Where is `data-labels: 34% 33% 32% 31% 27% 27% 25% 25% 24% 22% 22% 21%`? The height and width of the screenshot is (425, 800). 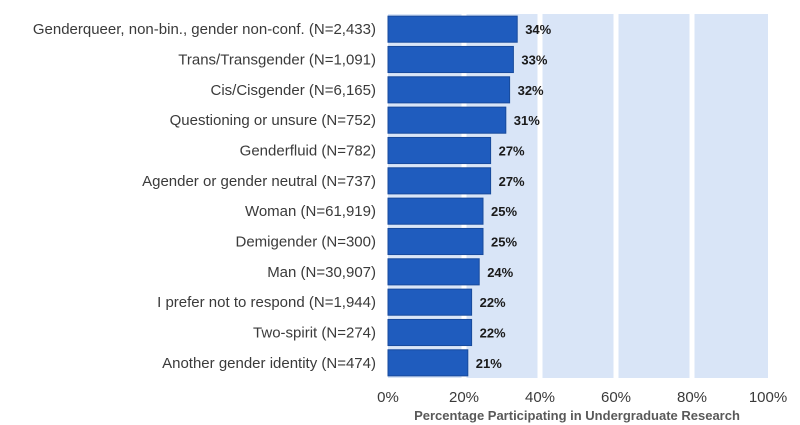
data-labels: 34% 33% 32% 31% 27% 27% 25% 25% 24% 22% 22% 21% is located at coordinates (514, 196).